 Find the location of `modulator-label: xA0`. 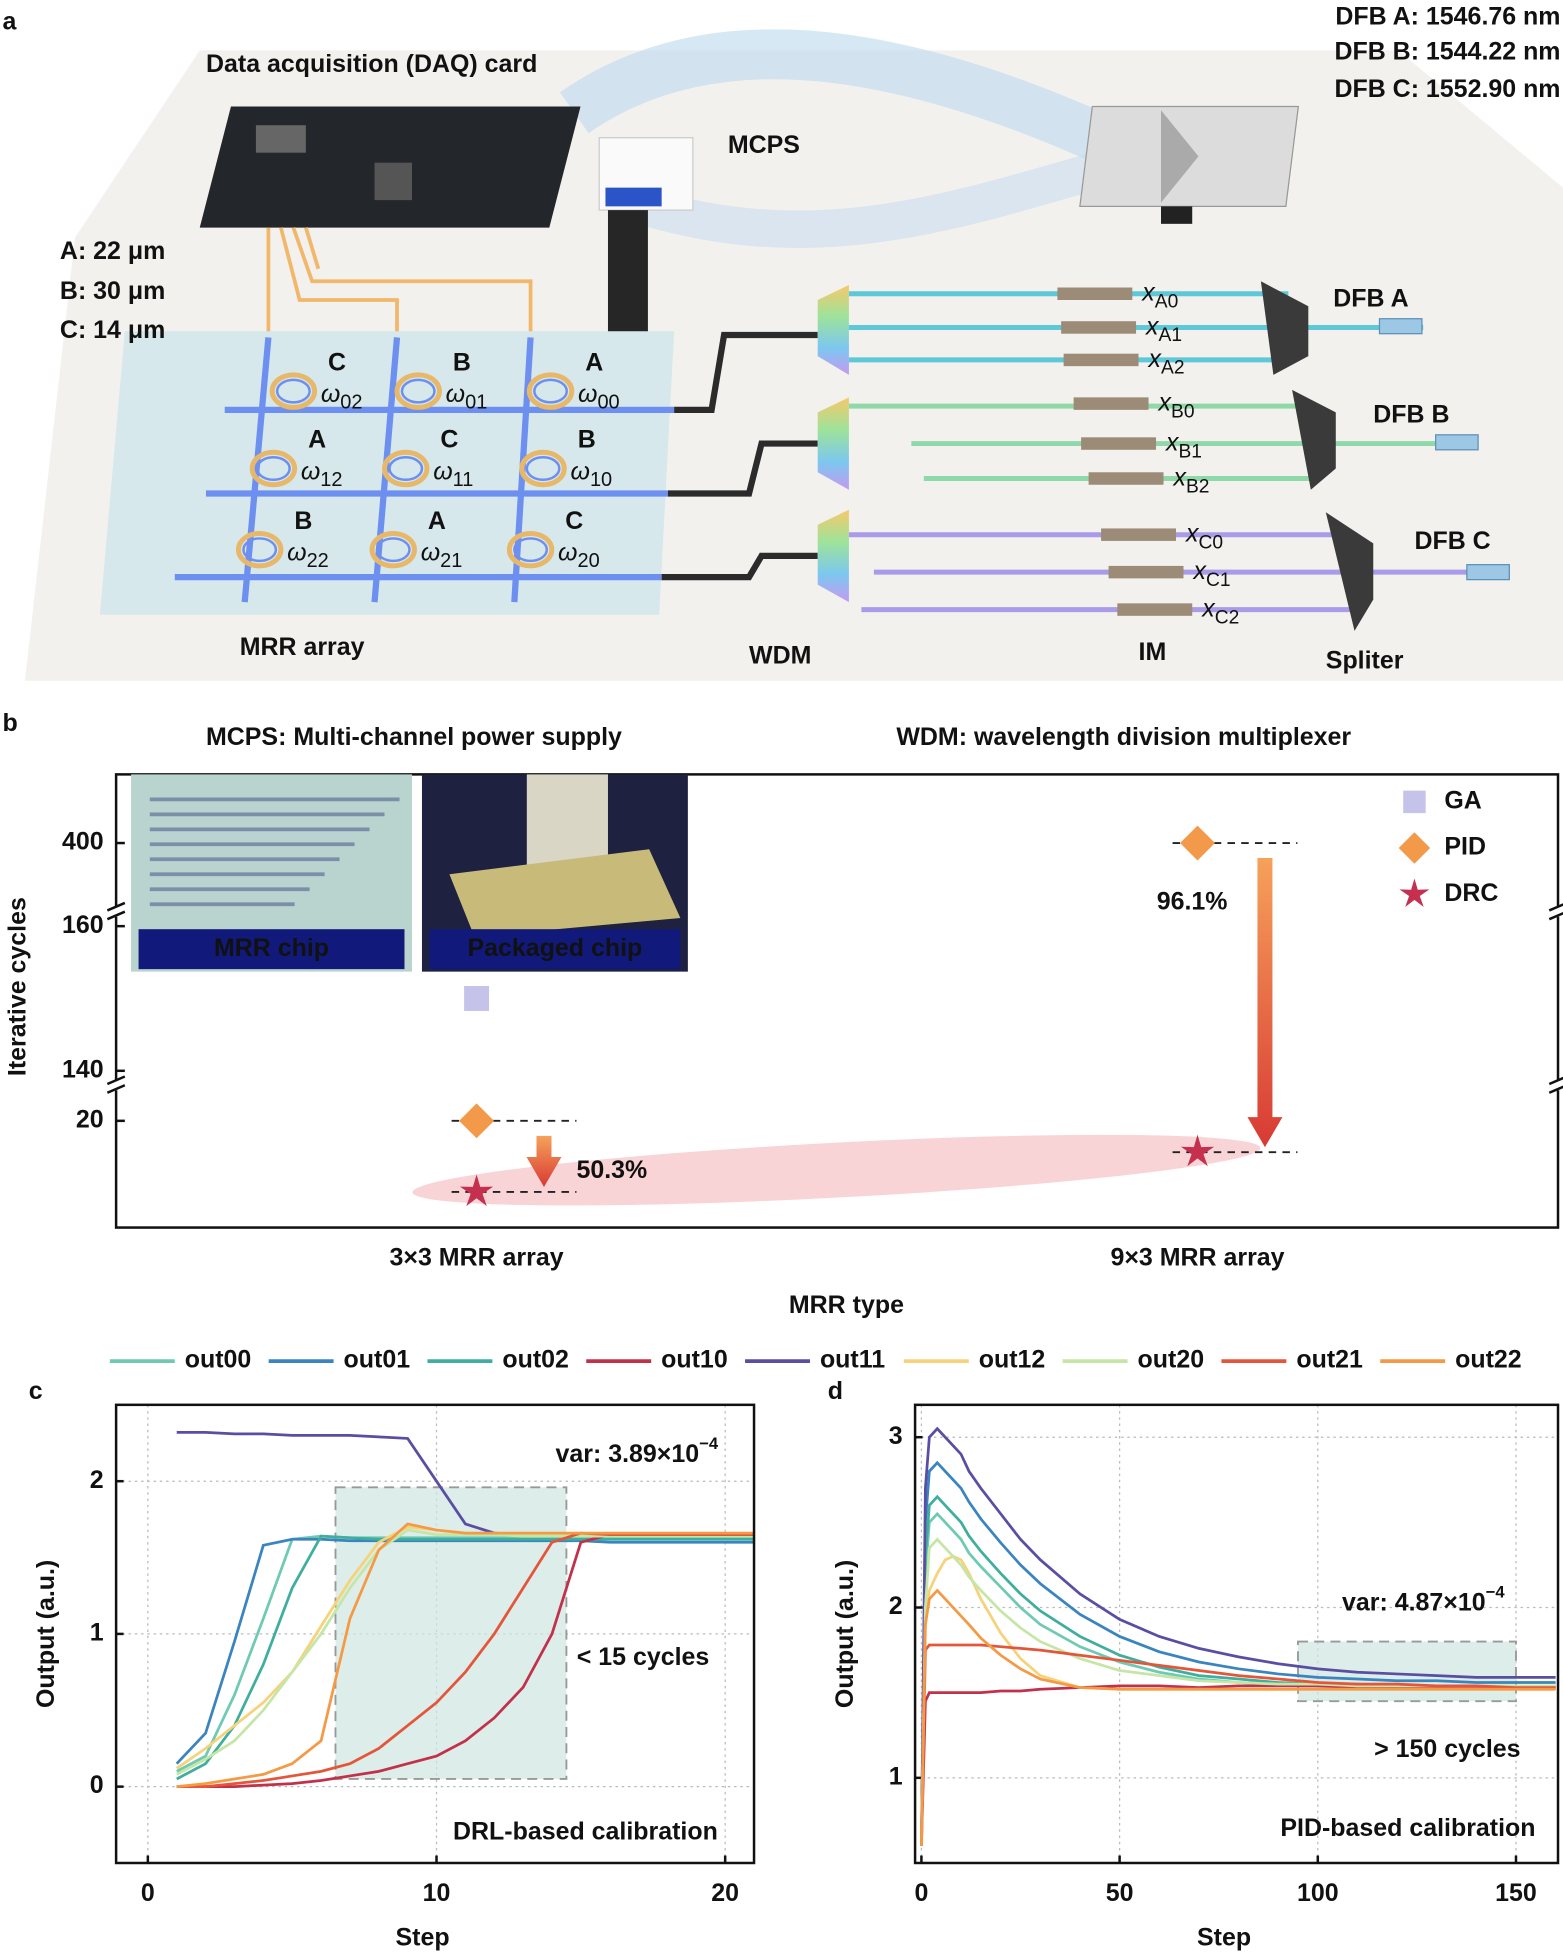

modulator-label: xA0 is located at coordinates (1159, 295).